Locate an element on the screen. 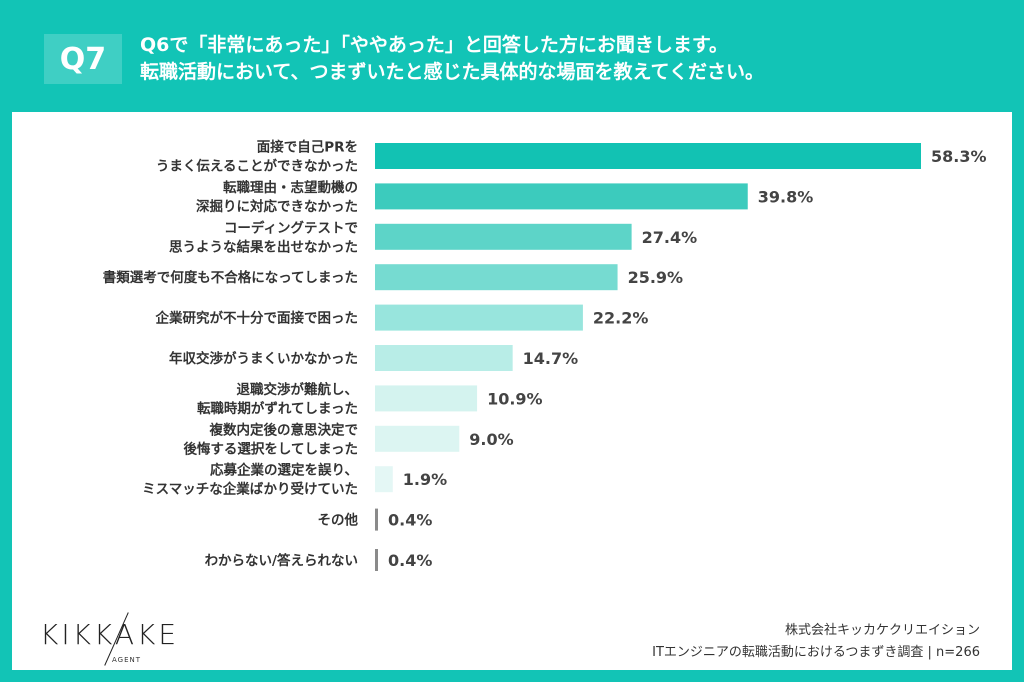 Image resolution: width=1024 pixels, height=682 pixels. category-label: 応募企業の選定を誤り、 is located at coordinates (284, 470).